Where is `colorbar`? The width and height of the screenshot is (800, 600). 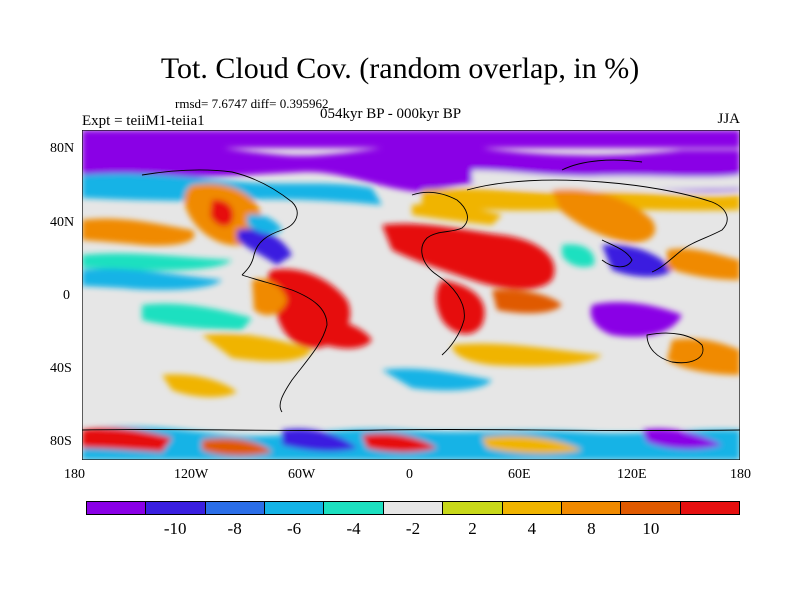
colorbar is located at coordinates (413, 508).